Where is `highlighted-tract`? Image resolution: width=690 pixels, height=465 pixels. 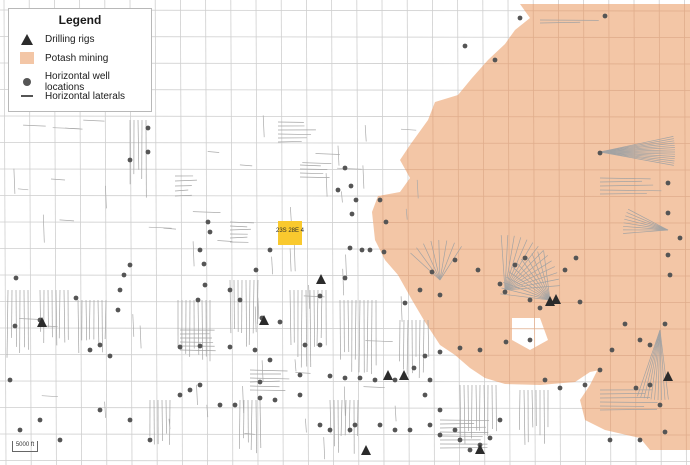 highlighted-tract is located at coordinates (290, 233).